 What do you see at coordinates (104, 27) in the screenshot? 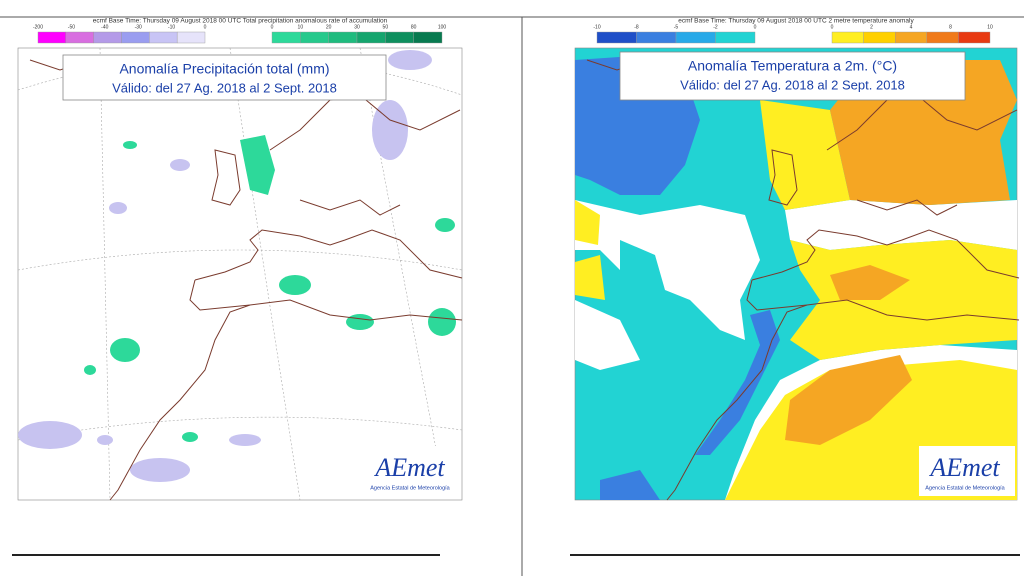
I see `colorbar-label: -40` at bounding box center [104, 27].